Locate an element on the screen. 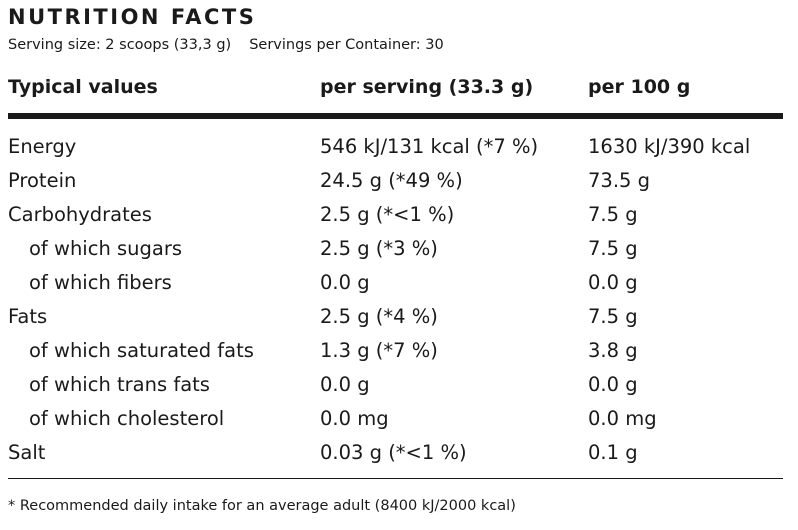 The width and height of the screenshot is (798, 530). row-per-serving: 546 kJ/131 kcal (*7 %) is located at coordinates (429, 146).